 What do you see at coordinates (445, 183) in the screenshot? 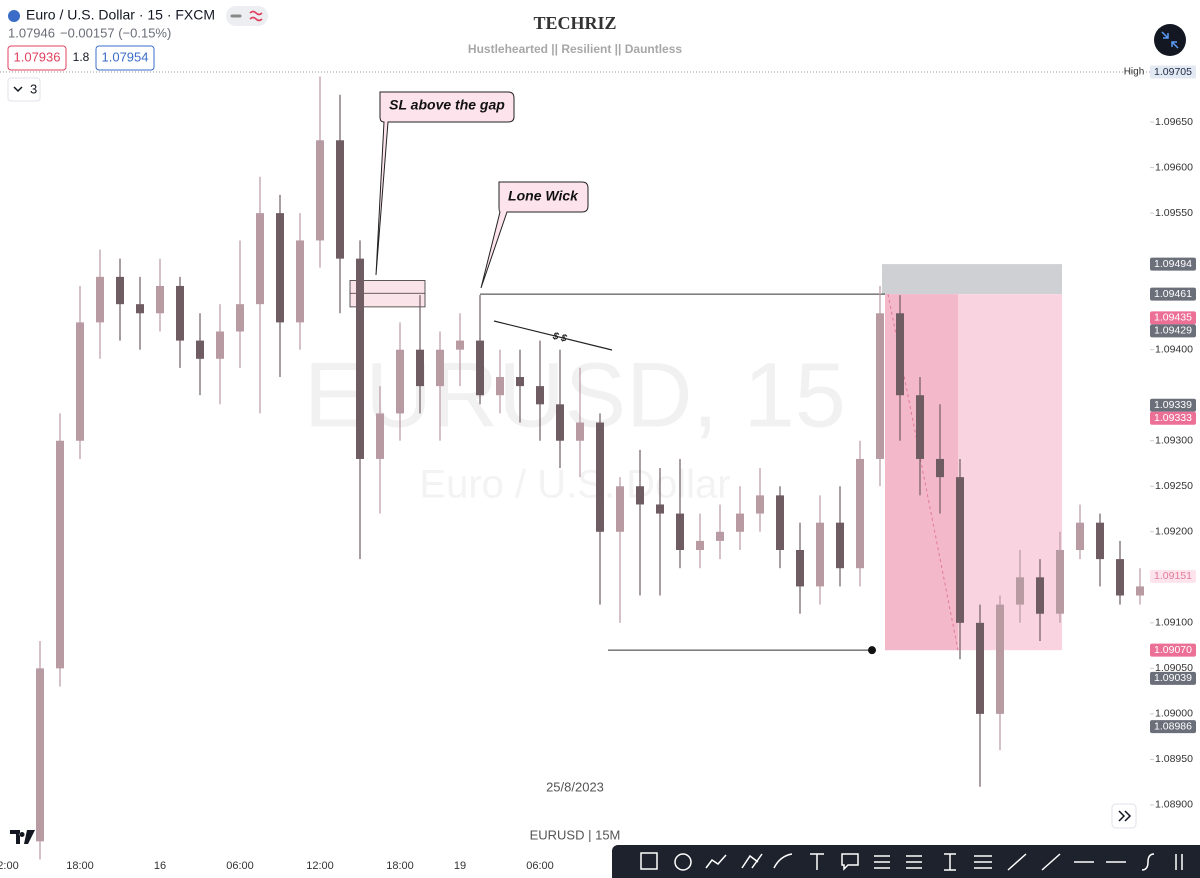
I see `callout-sl` at bounding box center [445, 183].